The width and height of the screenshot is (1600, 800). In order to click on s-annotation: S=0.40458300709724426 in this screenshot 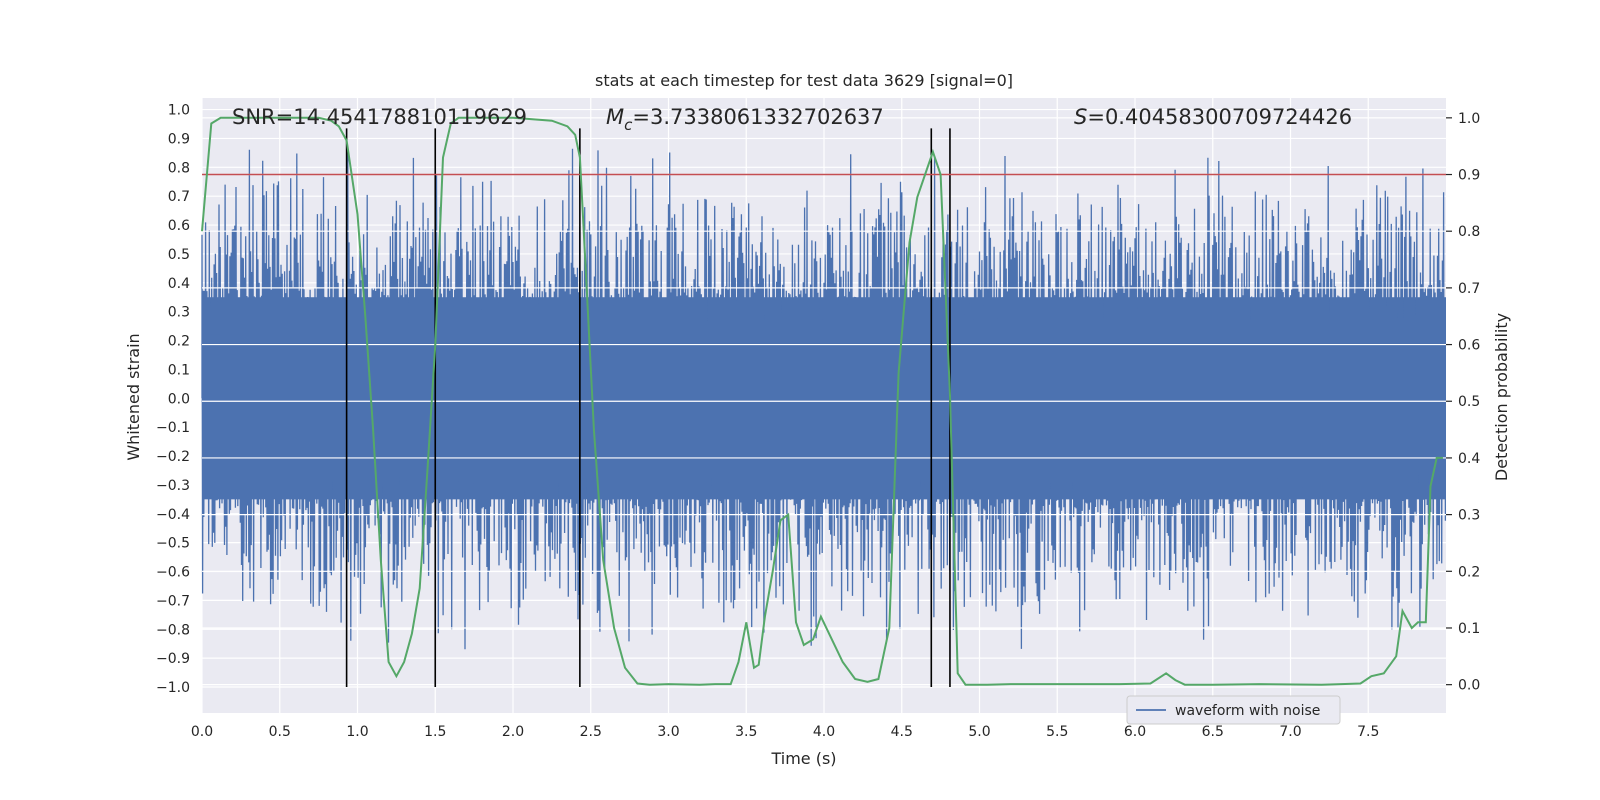, I will do `click(1213, 117)`.